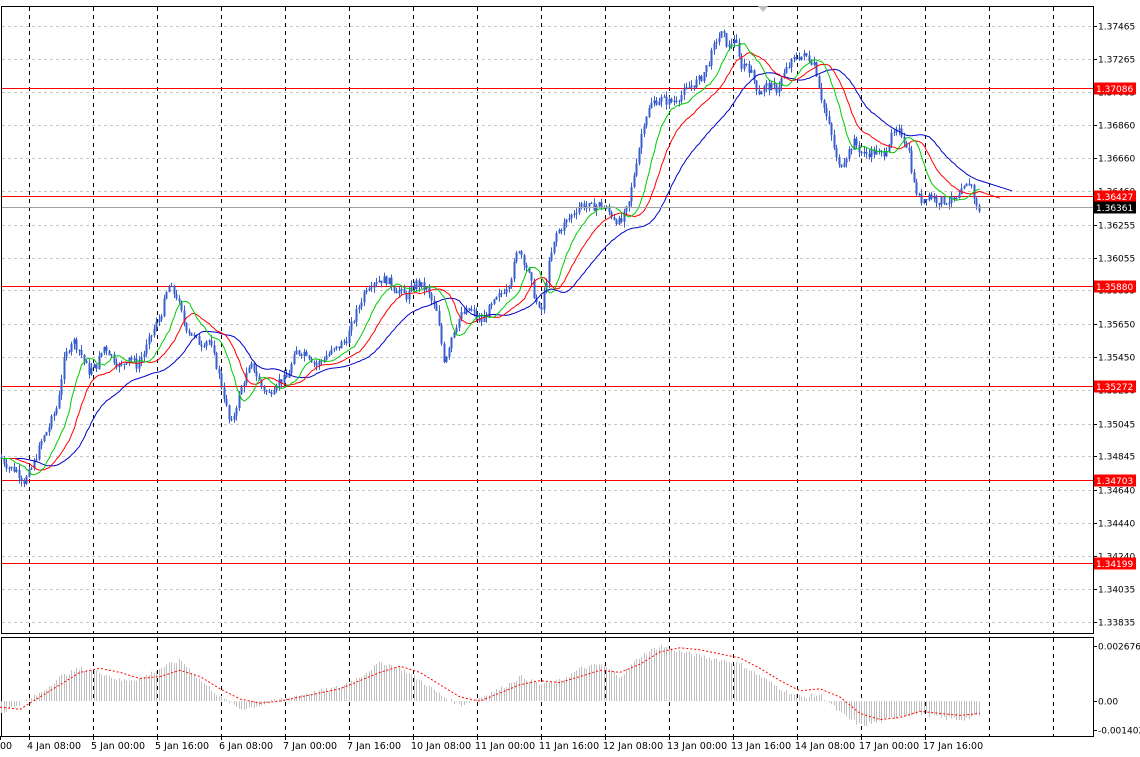  Describe the element at coordinates (1114, 482) in the screenshot. I see `level-label-text: 1.34703` at that location.